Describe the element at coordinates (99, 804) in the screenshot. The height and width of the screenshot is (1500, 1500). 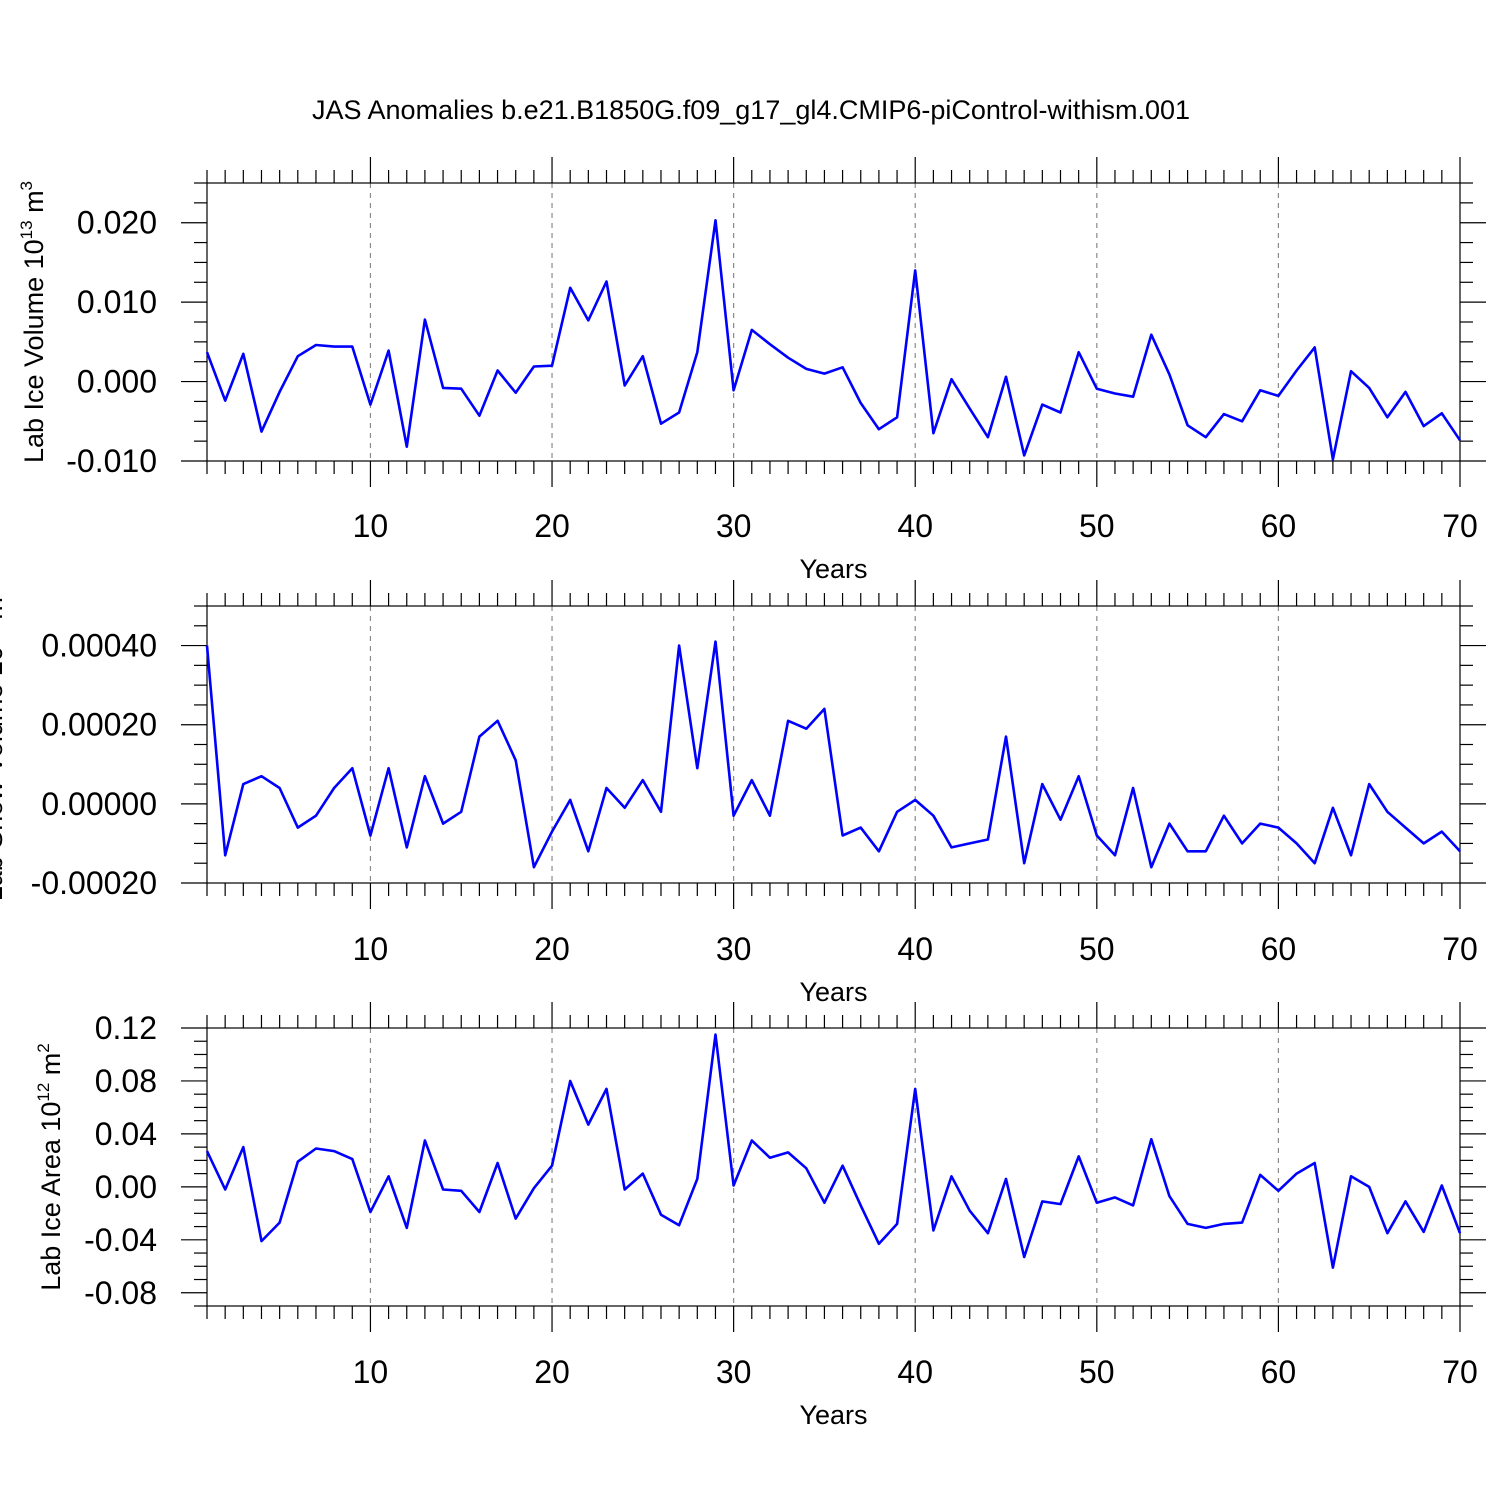
I see `y-tick-label: 0.00000` at that location.